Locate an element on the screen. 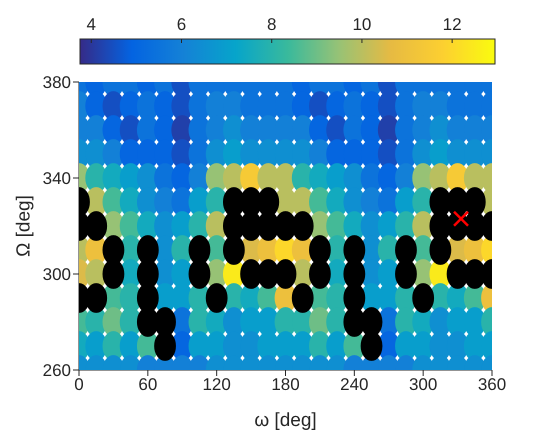  x-tick-label: 60 is located at coordinates (148, 384).